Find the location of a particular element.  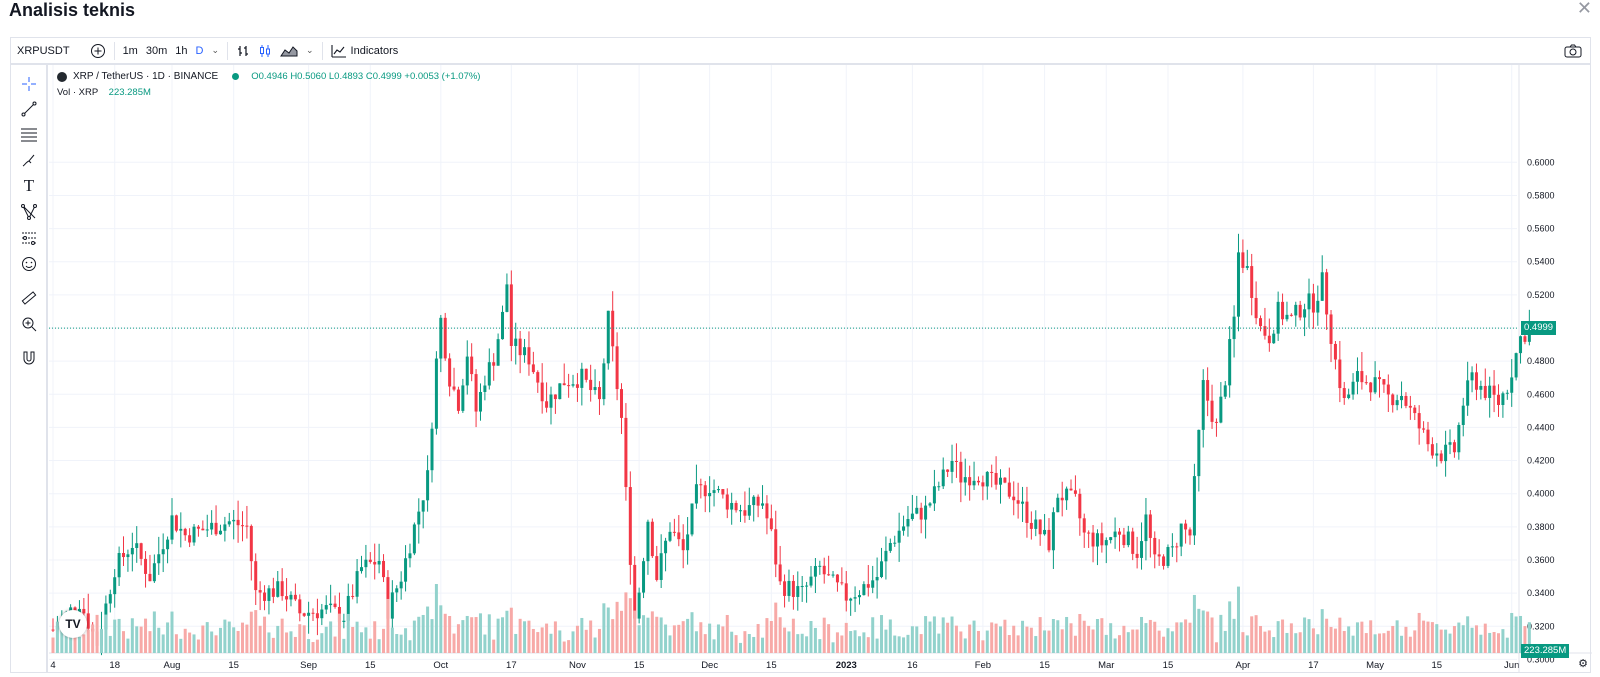

x-tick-label: 4 is located at coordinates (52, 665).